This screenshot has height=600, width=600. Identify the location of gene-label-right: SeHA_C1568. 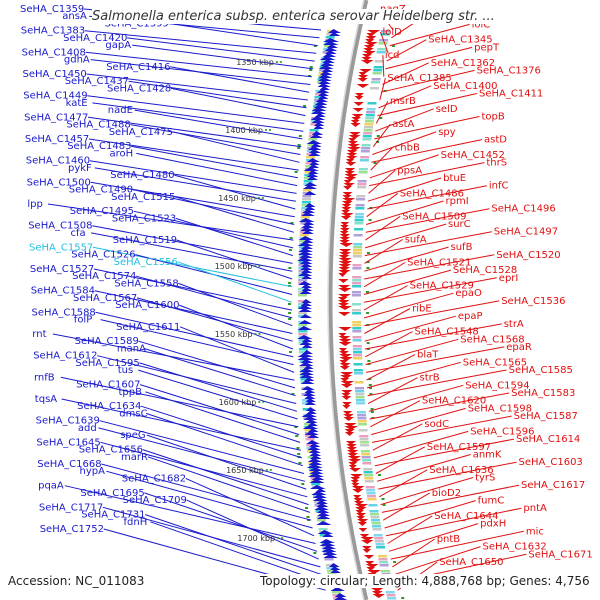
(492, 339).